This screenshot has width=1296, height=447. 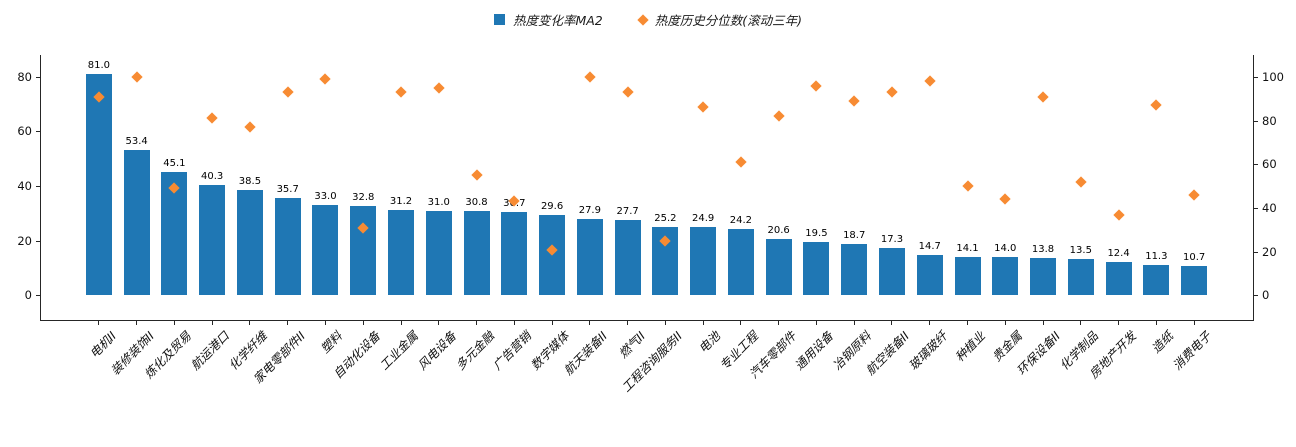 I want to click on x-tick-label: 电机II, so click(x=102, y=345).